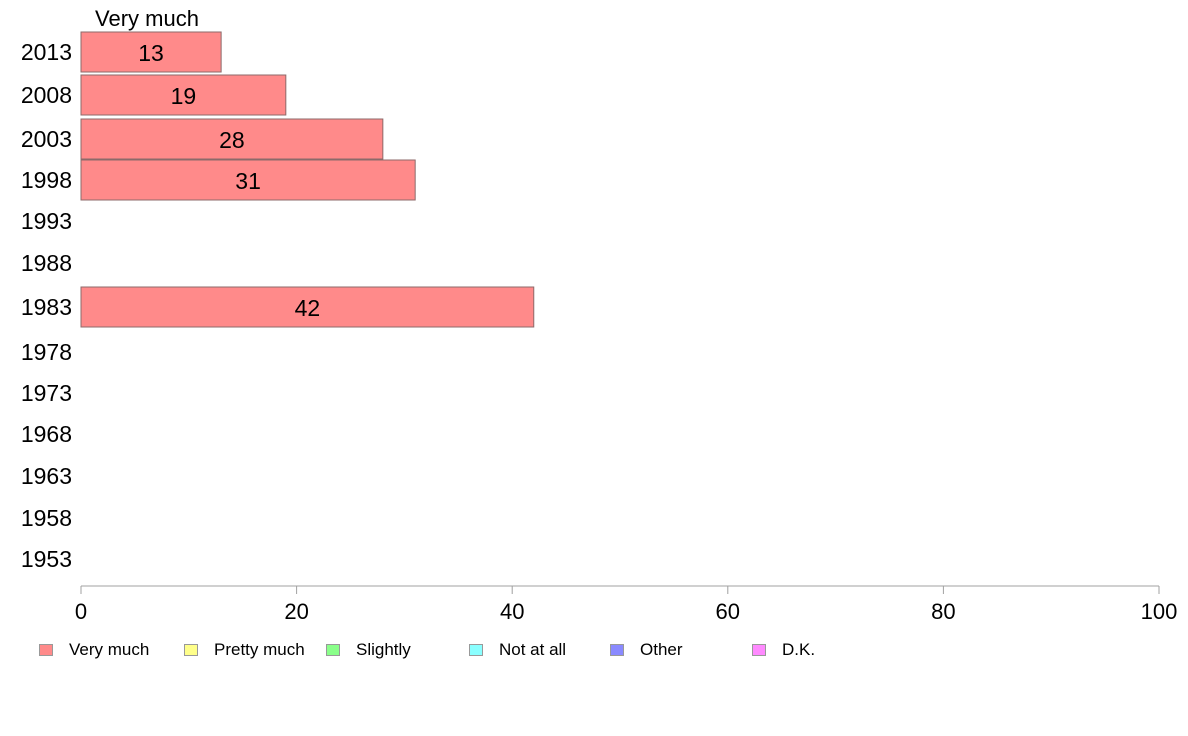  What do you see at coordinates (46, 434) in the screenshot?
I see `y-tick-label-1968: 1968` at bounding box center [46, 434].